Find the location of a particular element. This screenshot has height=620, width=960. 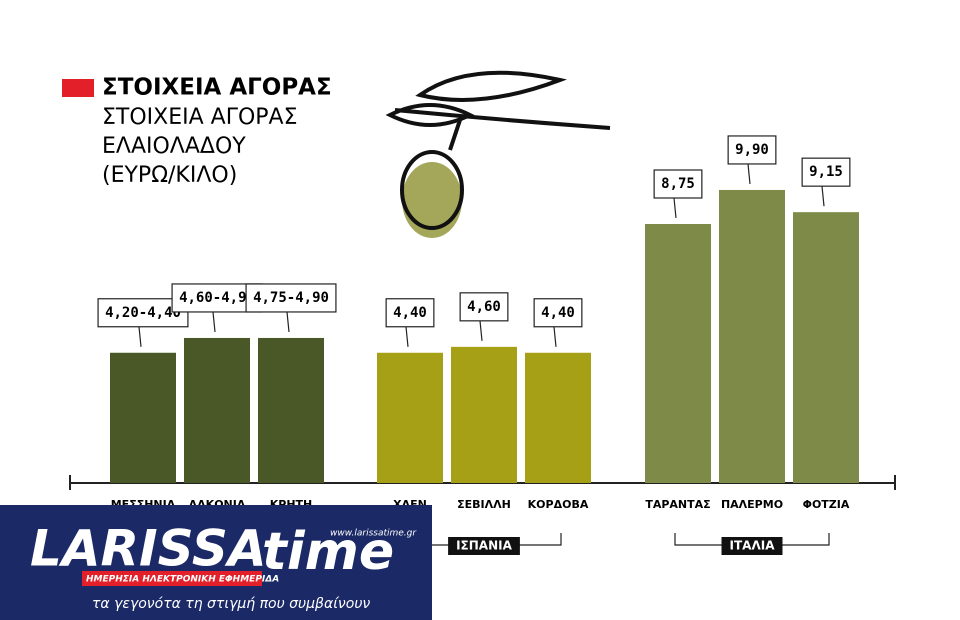

value-label: 4,75-4,90 is located at coordinates (291, 298).